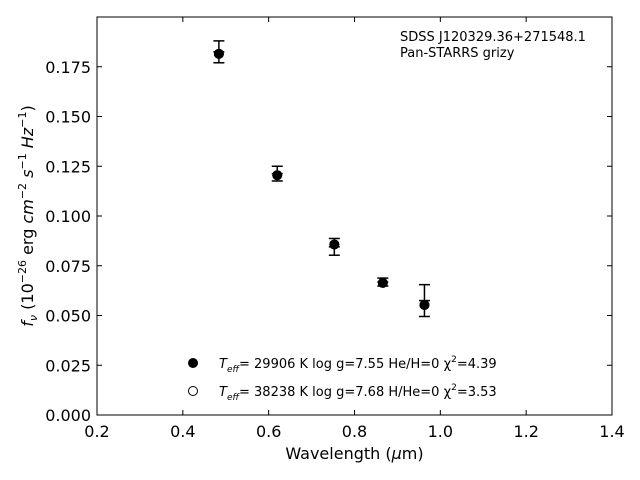  I want to click on y-tick-label: 0.075, so click(68, 266).